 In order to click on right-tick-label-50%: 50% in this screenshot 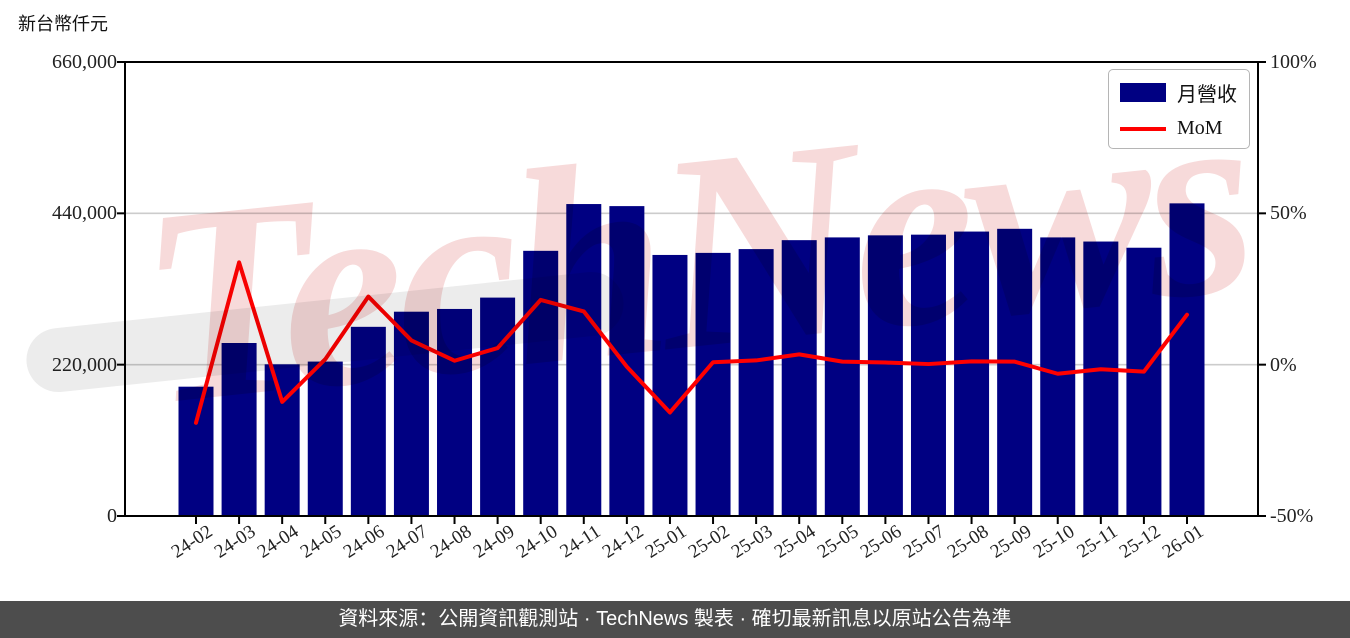, I will do `click(1288, 213)`.